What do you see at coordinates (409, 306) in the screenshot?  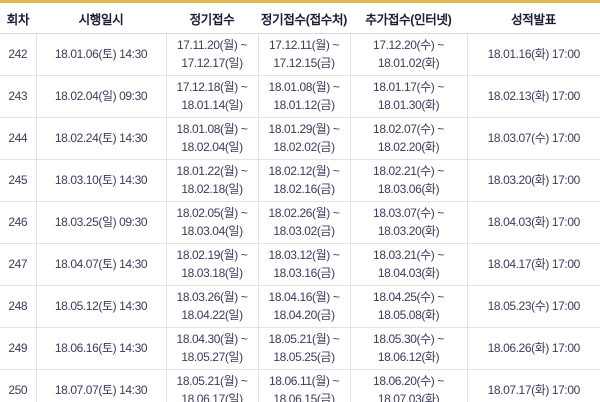 I see `cell-extra-registration-online: 18.04.25(수) ~ 18.05.08(화)` at bounding box center [409, 306].